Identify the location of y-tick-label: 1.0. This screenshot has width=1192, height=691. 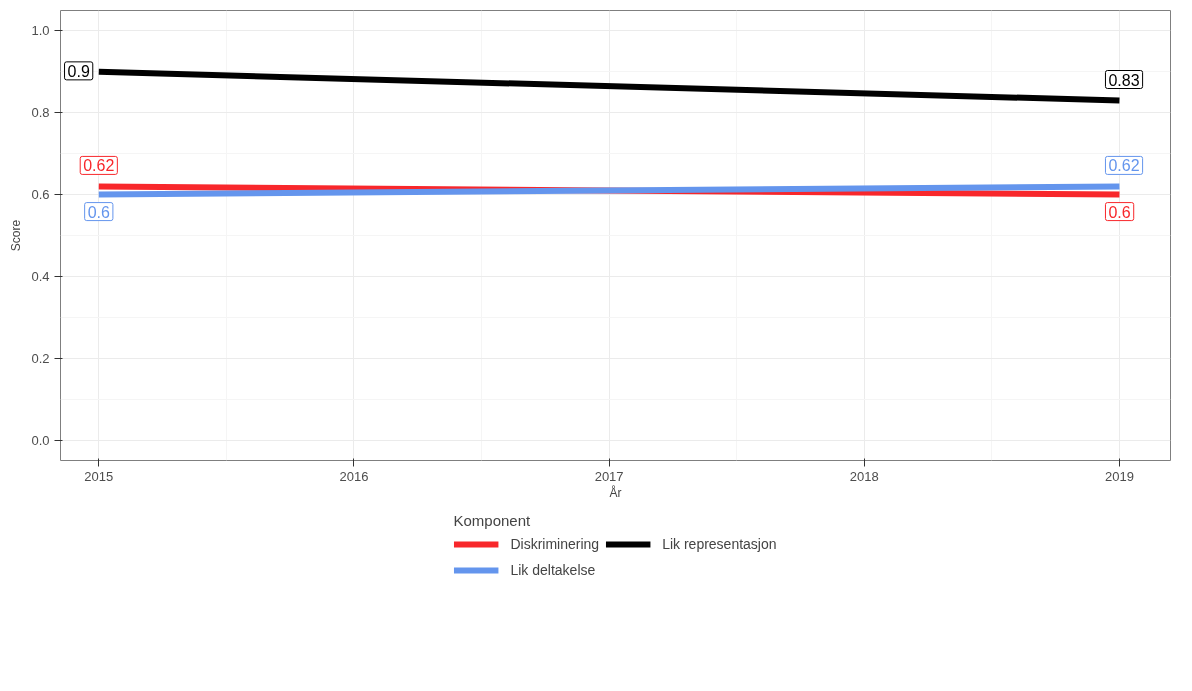
(40, 31).